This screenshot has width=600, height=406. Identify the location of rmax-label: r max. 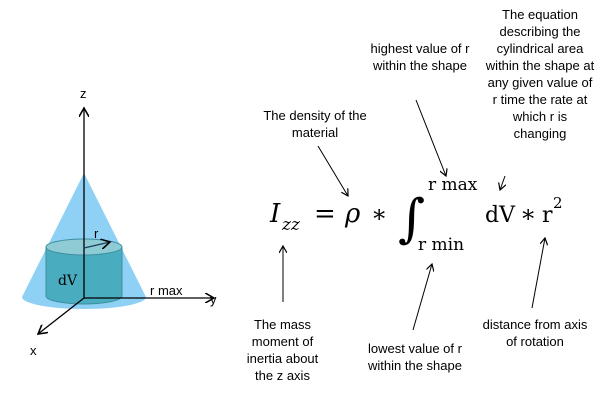
(166, 290).